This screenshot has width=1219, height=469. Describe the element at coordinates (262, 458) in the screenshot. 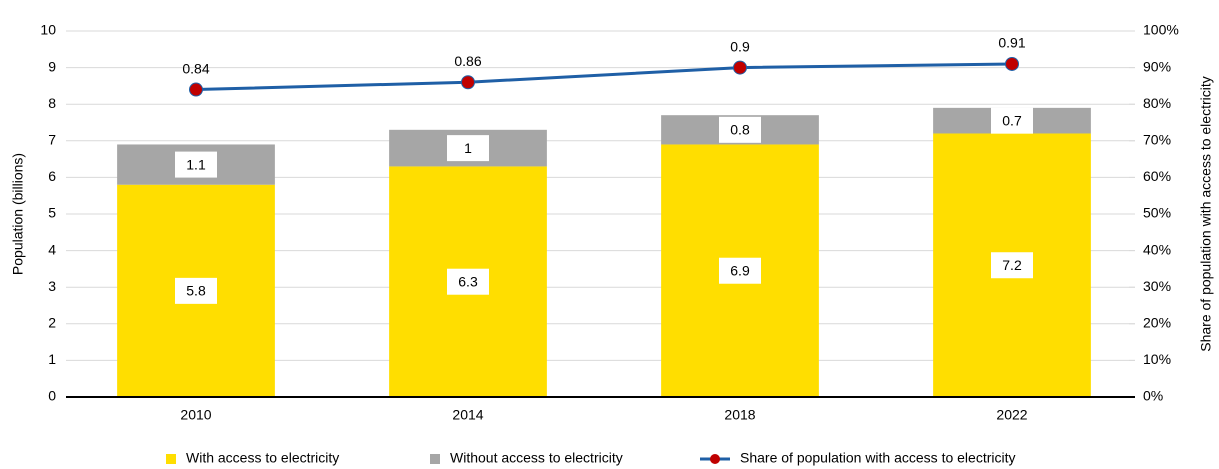

I see `legend-label: With access to electricity` at that location.